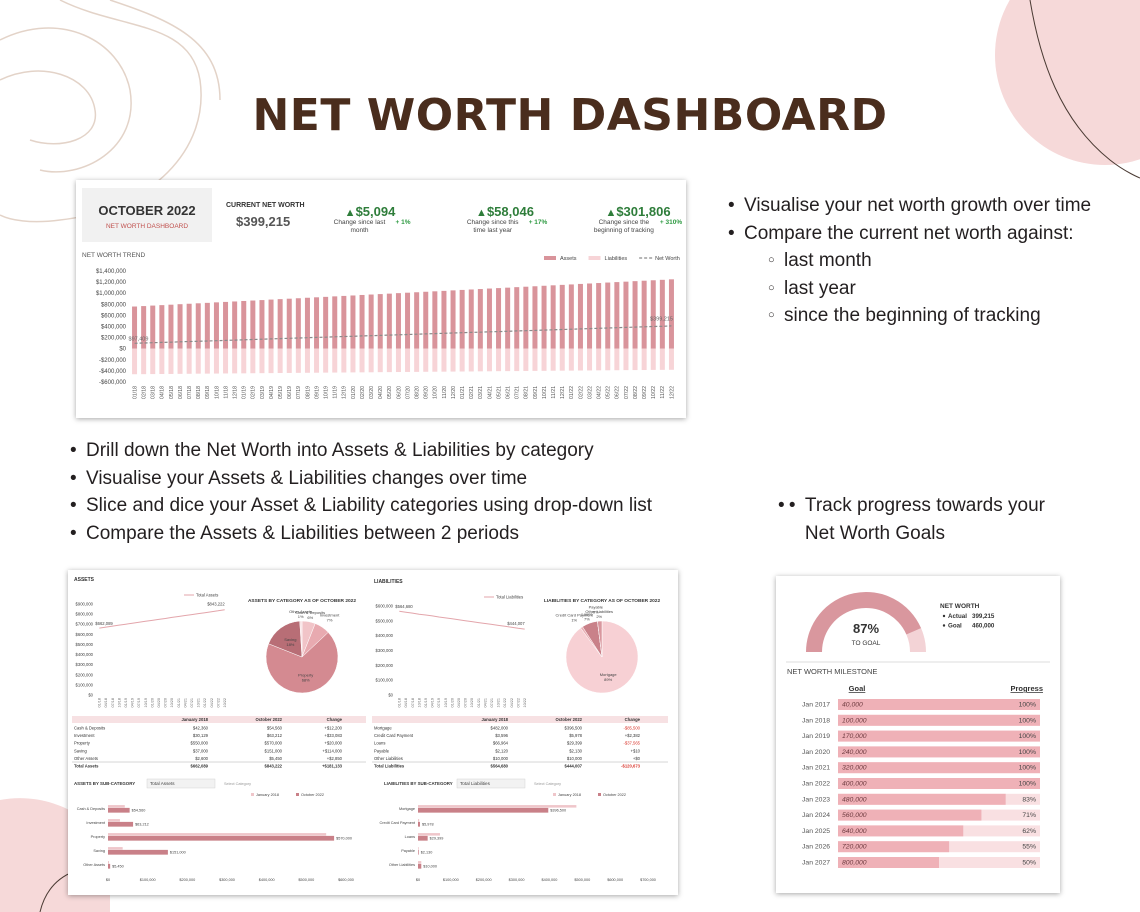  I want to click on x-tick-label: 01/22, so click(572, 392).